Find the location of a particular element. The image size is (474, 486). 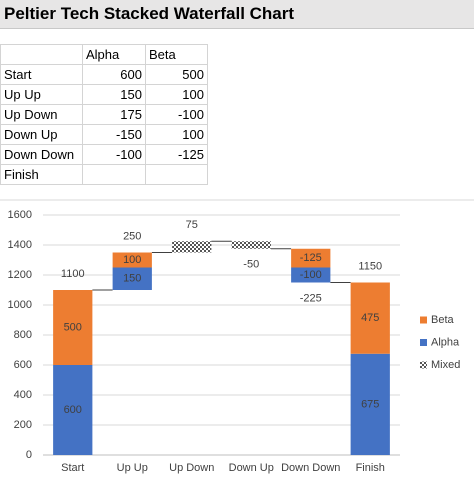

segment-label: -100 is located at coordinates (311, 275).